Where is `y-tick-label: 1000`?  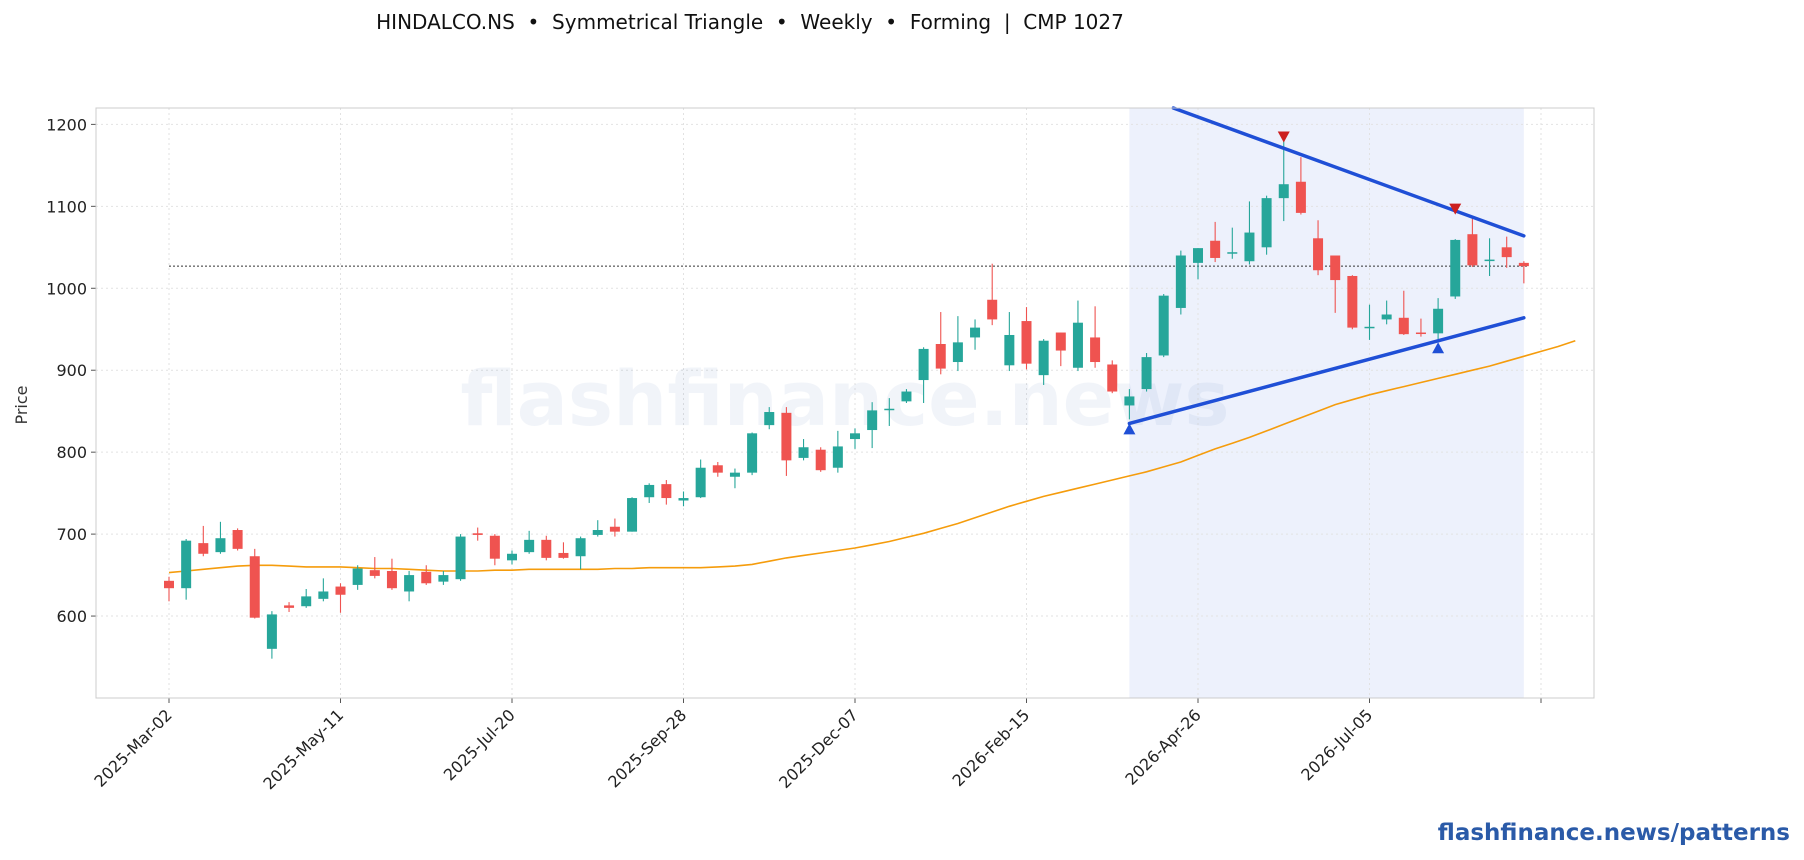 y-tick-label: 1000 is located at coordinates (66, 288).